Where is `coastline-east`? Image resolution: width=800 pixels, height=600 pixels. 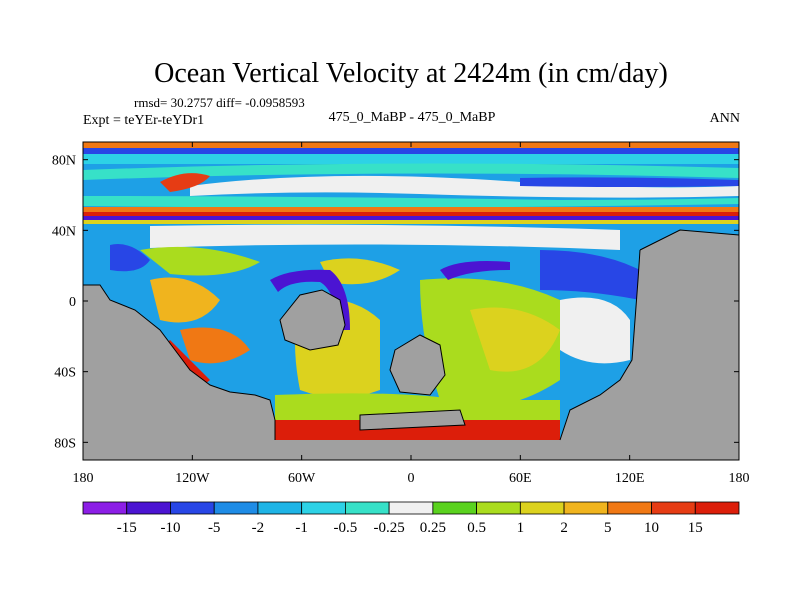
coastline-east is located at coordinates (600, 345).